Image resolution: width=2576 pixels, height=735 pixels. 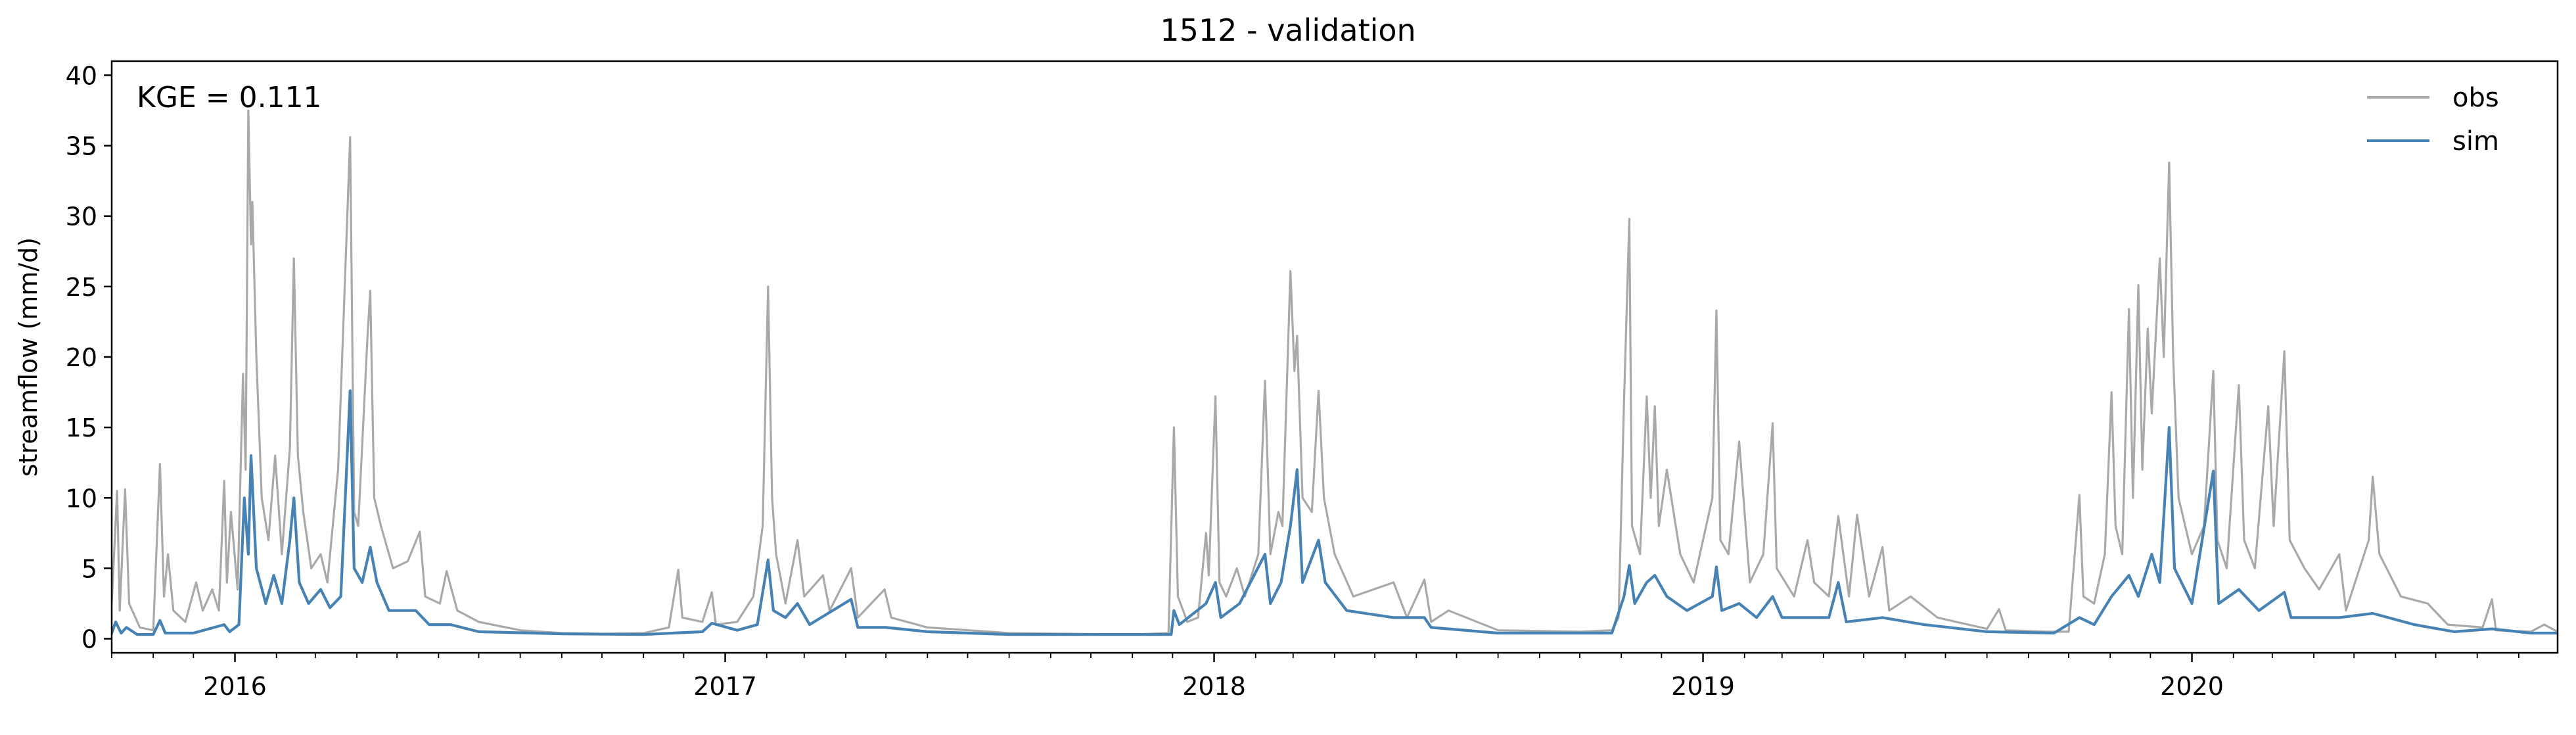 What do you see at coordinates (2475, 141) in the screenshot?
I see `legend-label-sim: sim` at bounding box center [2475, 141].